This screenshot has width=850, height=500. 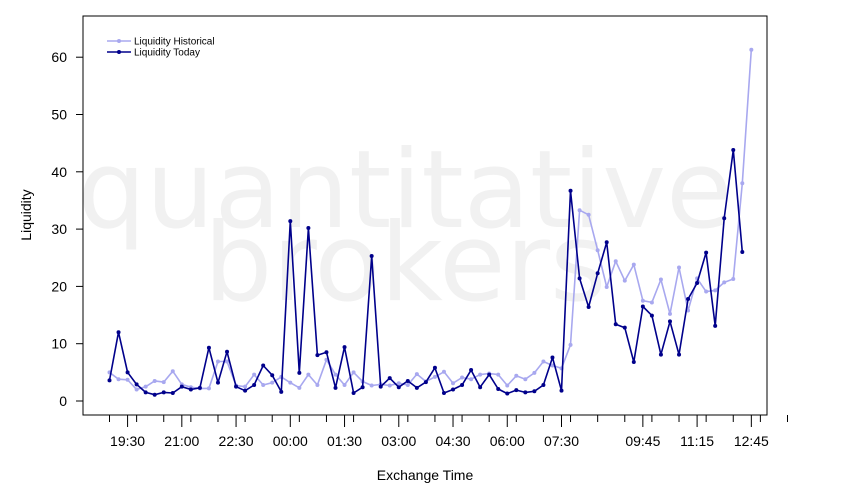 What do you see at coordinates (751, 441) in the screenshot?
I see `x-tick-label: 12:45` at bounding box center [751, 441].